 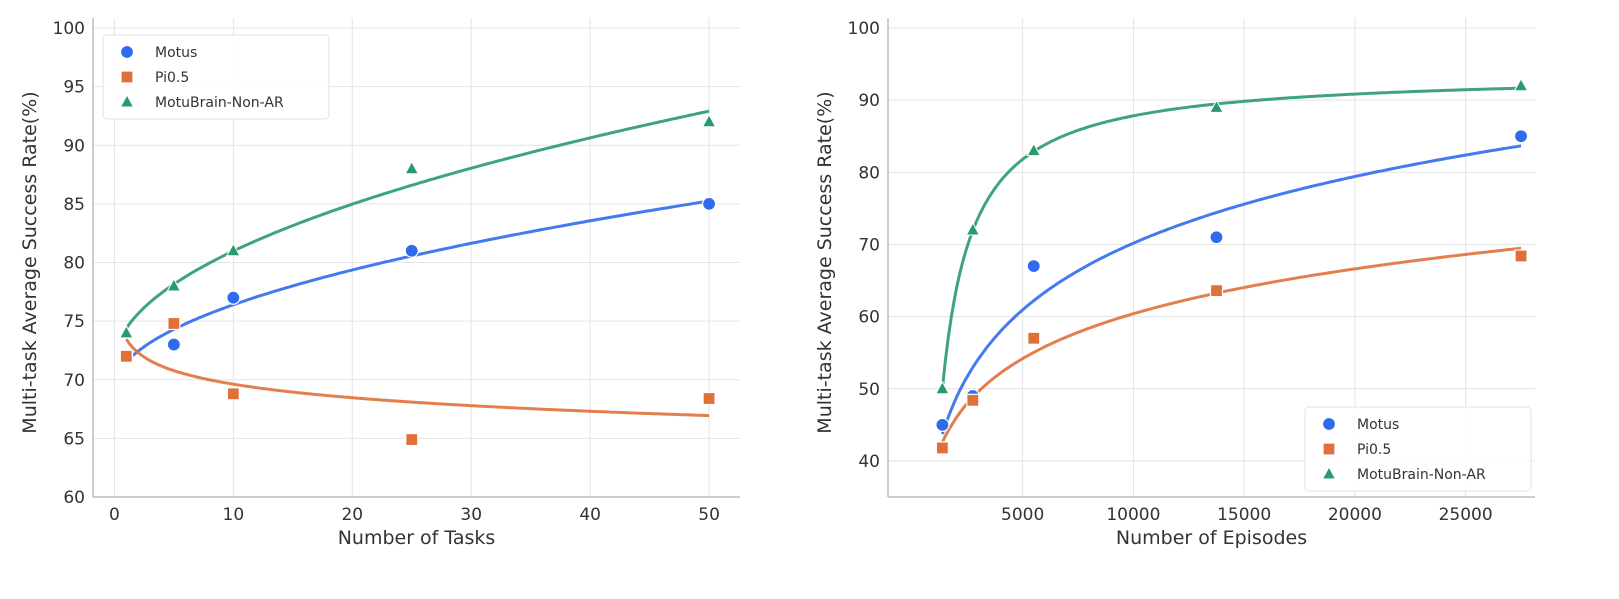 I want to click on fit-line-motubrain-non-ar, so click(x=417, y=219).